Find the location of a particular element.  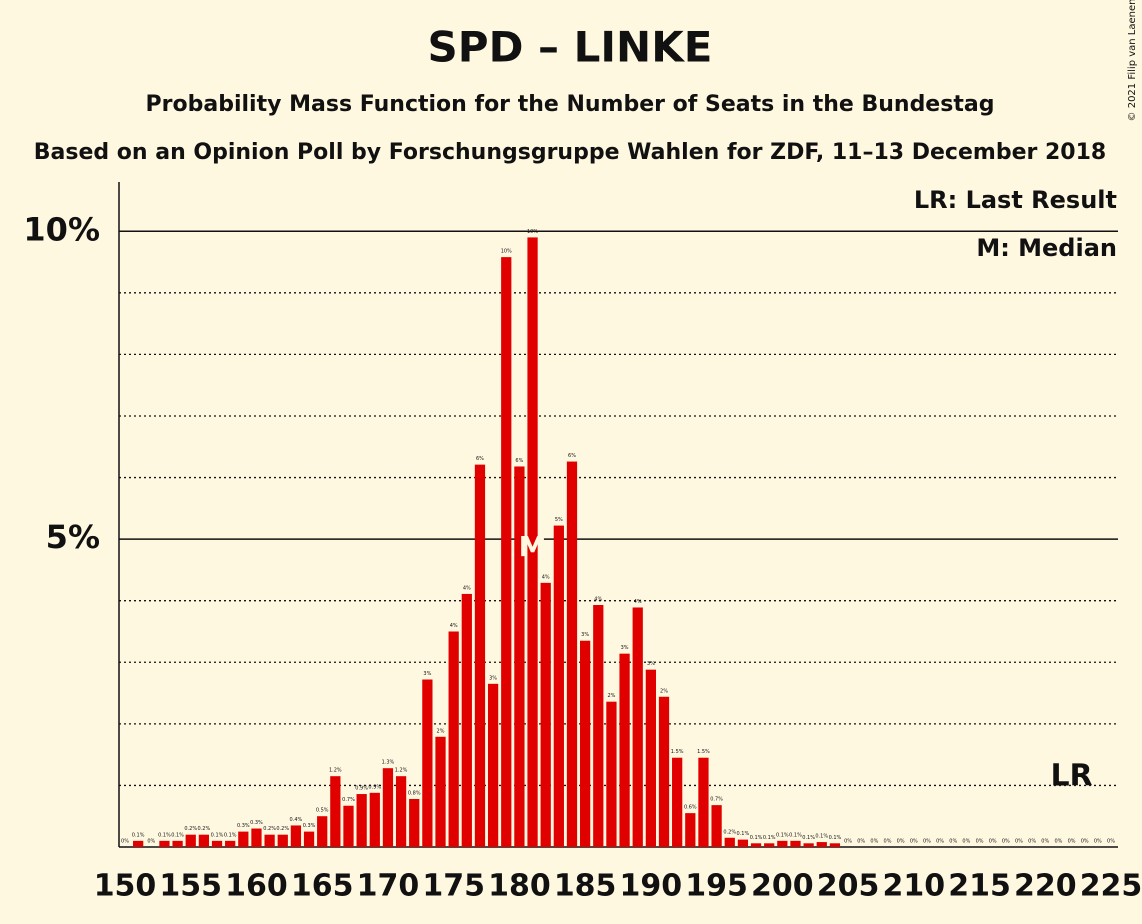

data-label: 0.9% is located at coordinates (361, 789).